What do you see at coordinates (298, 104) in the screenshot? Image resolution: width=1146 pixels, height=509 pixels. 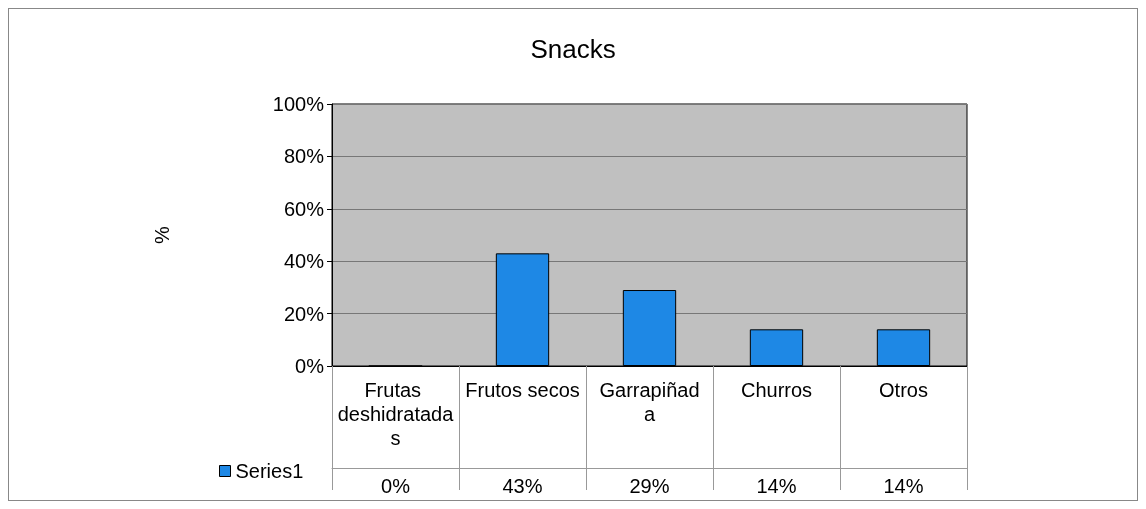 I see `y-tick-label: 100%` at bounding box center [298, 104].